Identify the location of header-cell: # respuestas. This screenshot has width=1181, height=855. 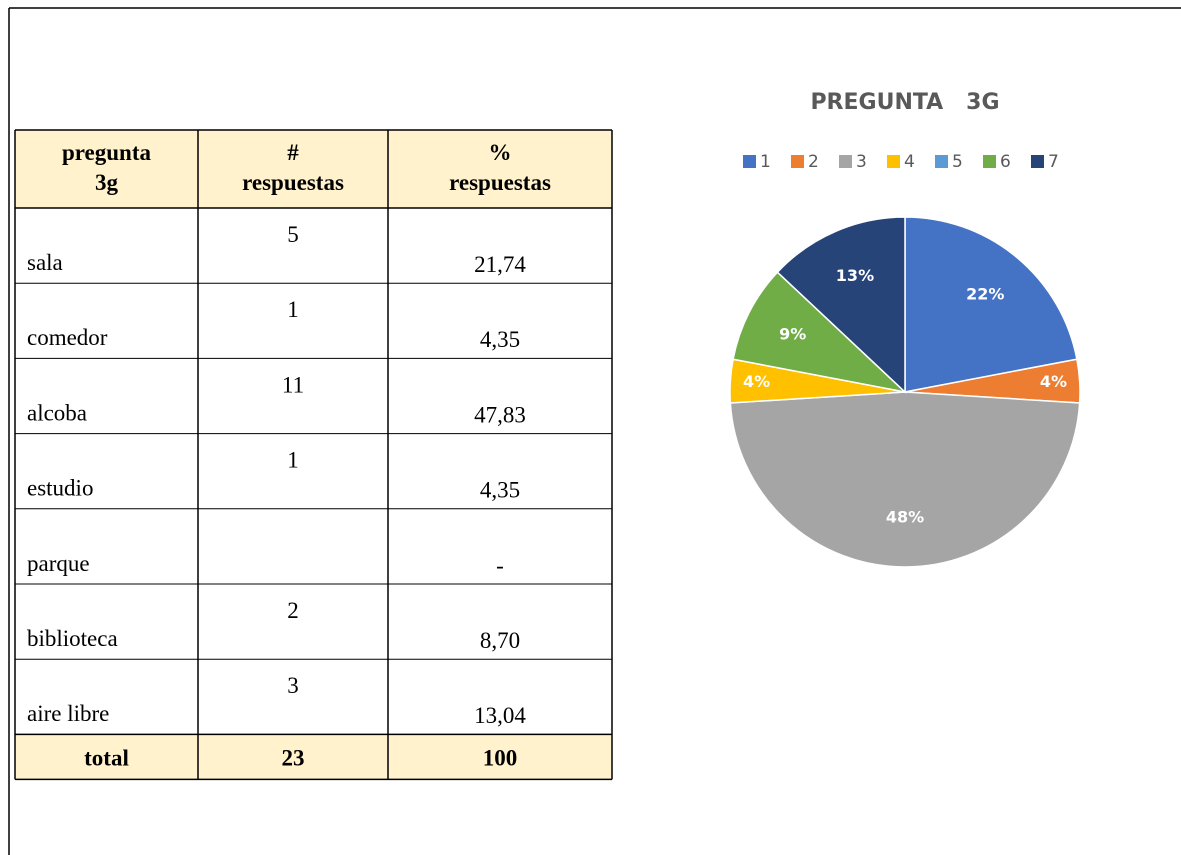
(293, 167).